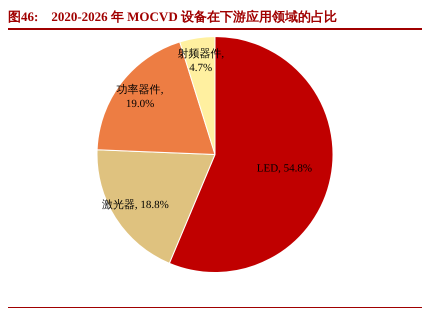 The height and width of the screenshot is (335, 430). Describe the element at coordinates (284, 168) in the screenshot. I see `slice-label: LED, 54.8%` at that location.